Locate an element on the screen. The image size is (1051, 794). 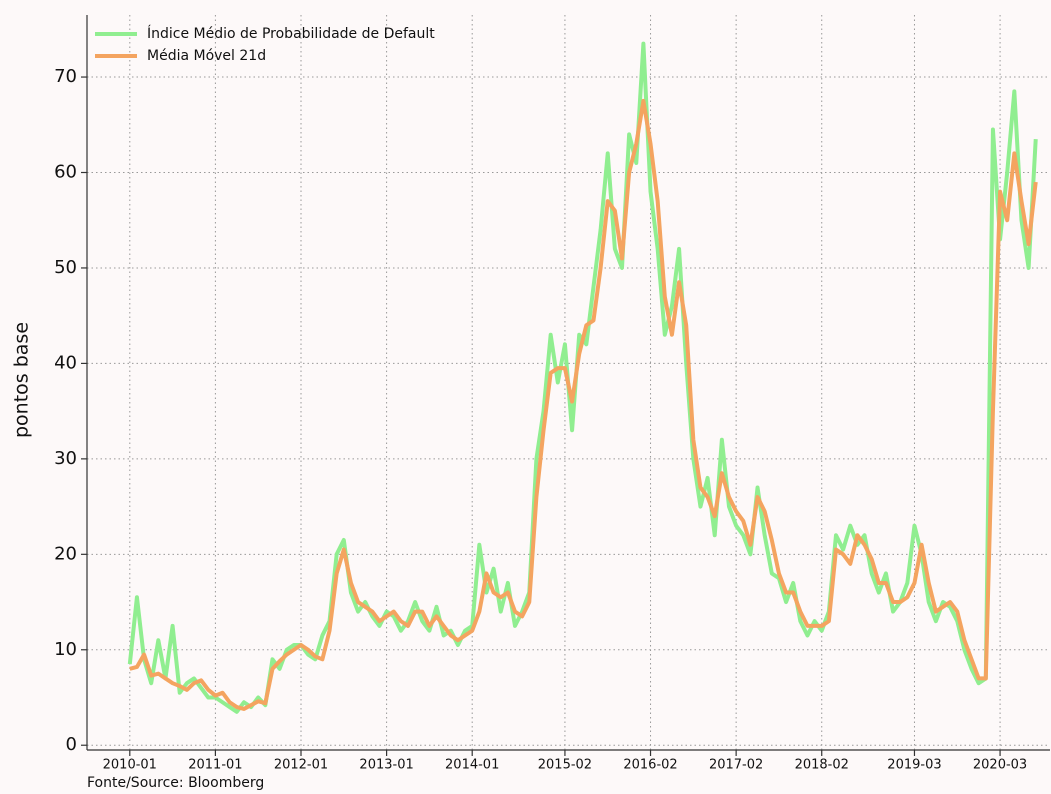
y-tick-label: 70 is located at coordinates (65, 76).